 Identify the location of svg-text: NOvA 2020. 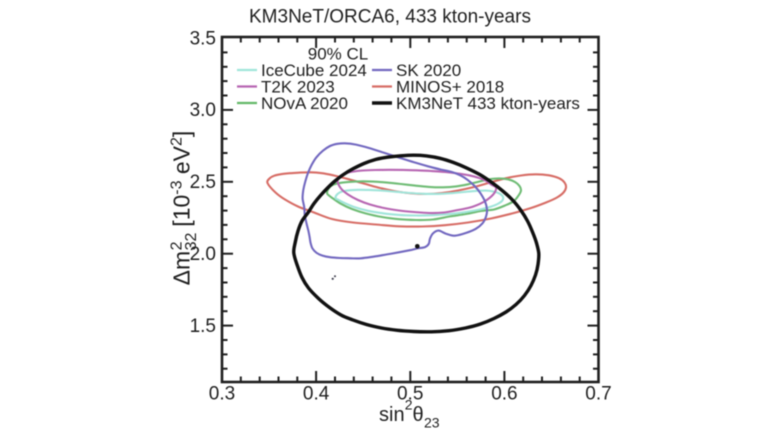
(304, 103).